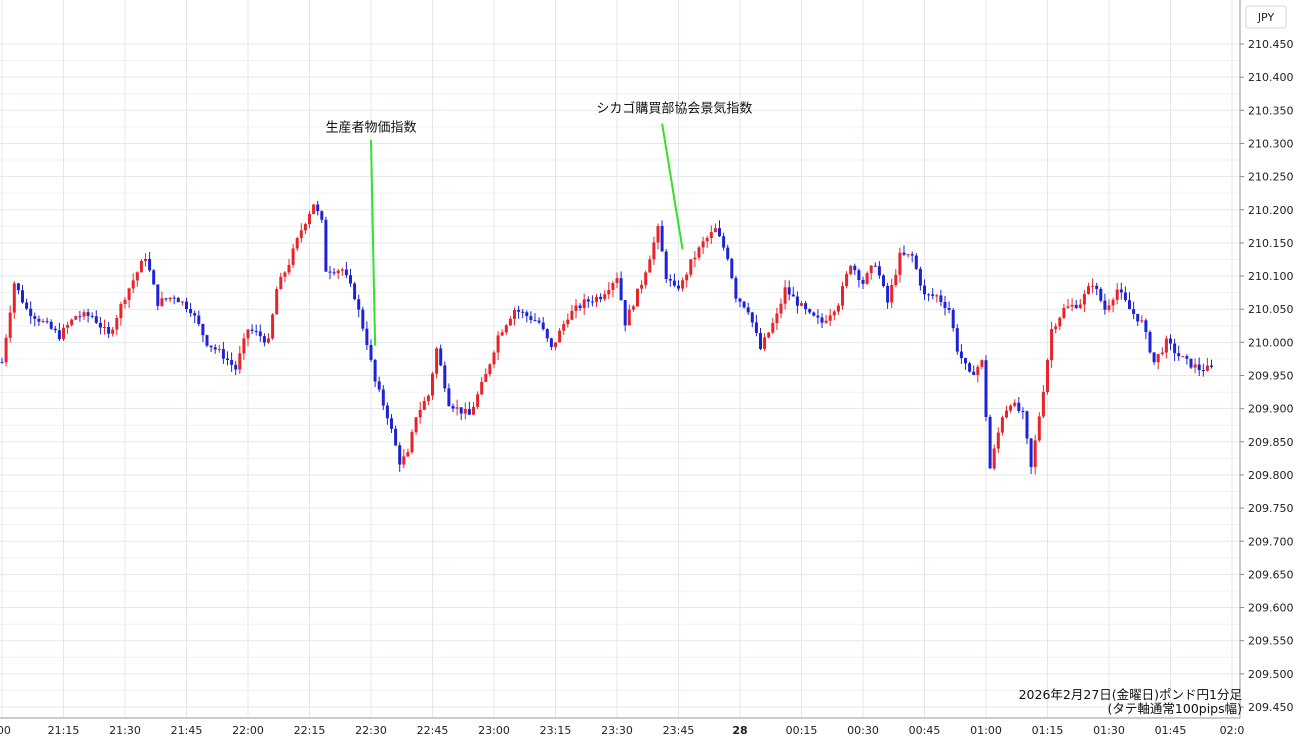 Image resolution: width=1300 pixels, height=749 pixels. Describe the element at coordinates (1048, 730) in the screenshot. I see `x-tick-label: 01:15` at that location.